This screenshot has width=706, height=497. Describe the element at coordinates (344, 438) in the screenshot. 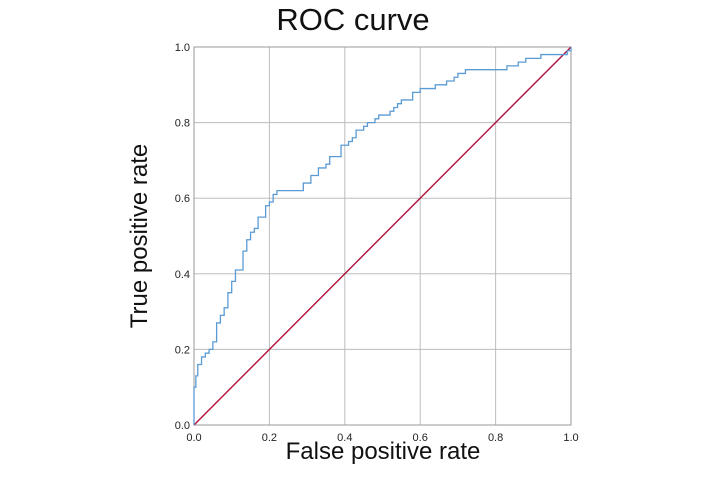

I see `x-tick-label: 0.4` at that location.